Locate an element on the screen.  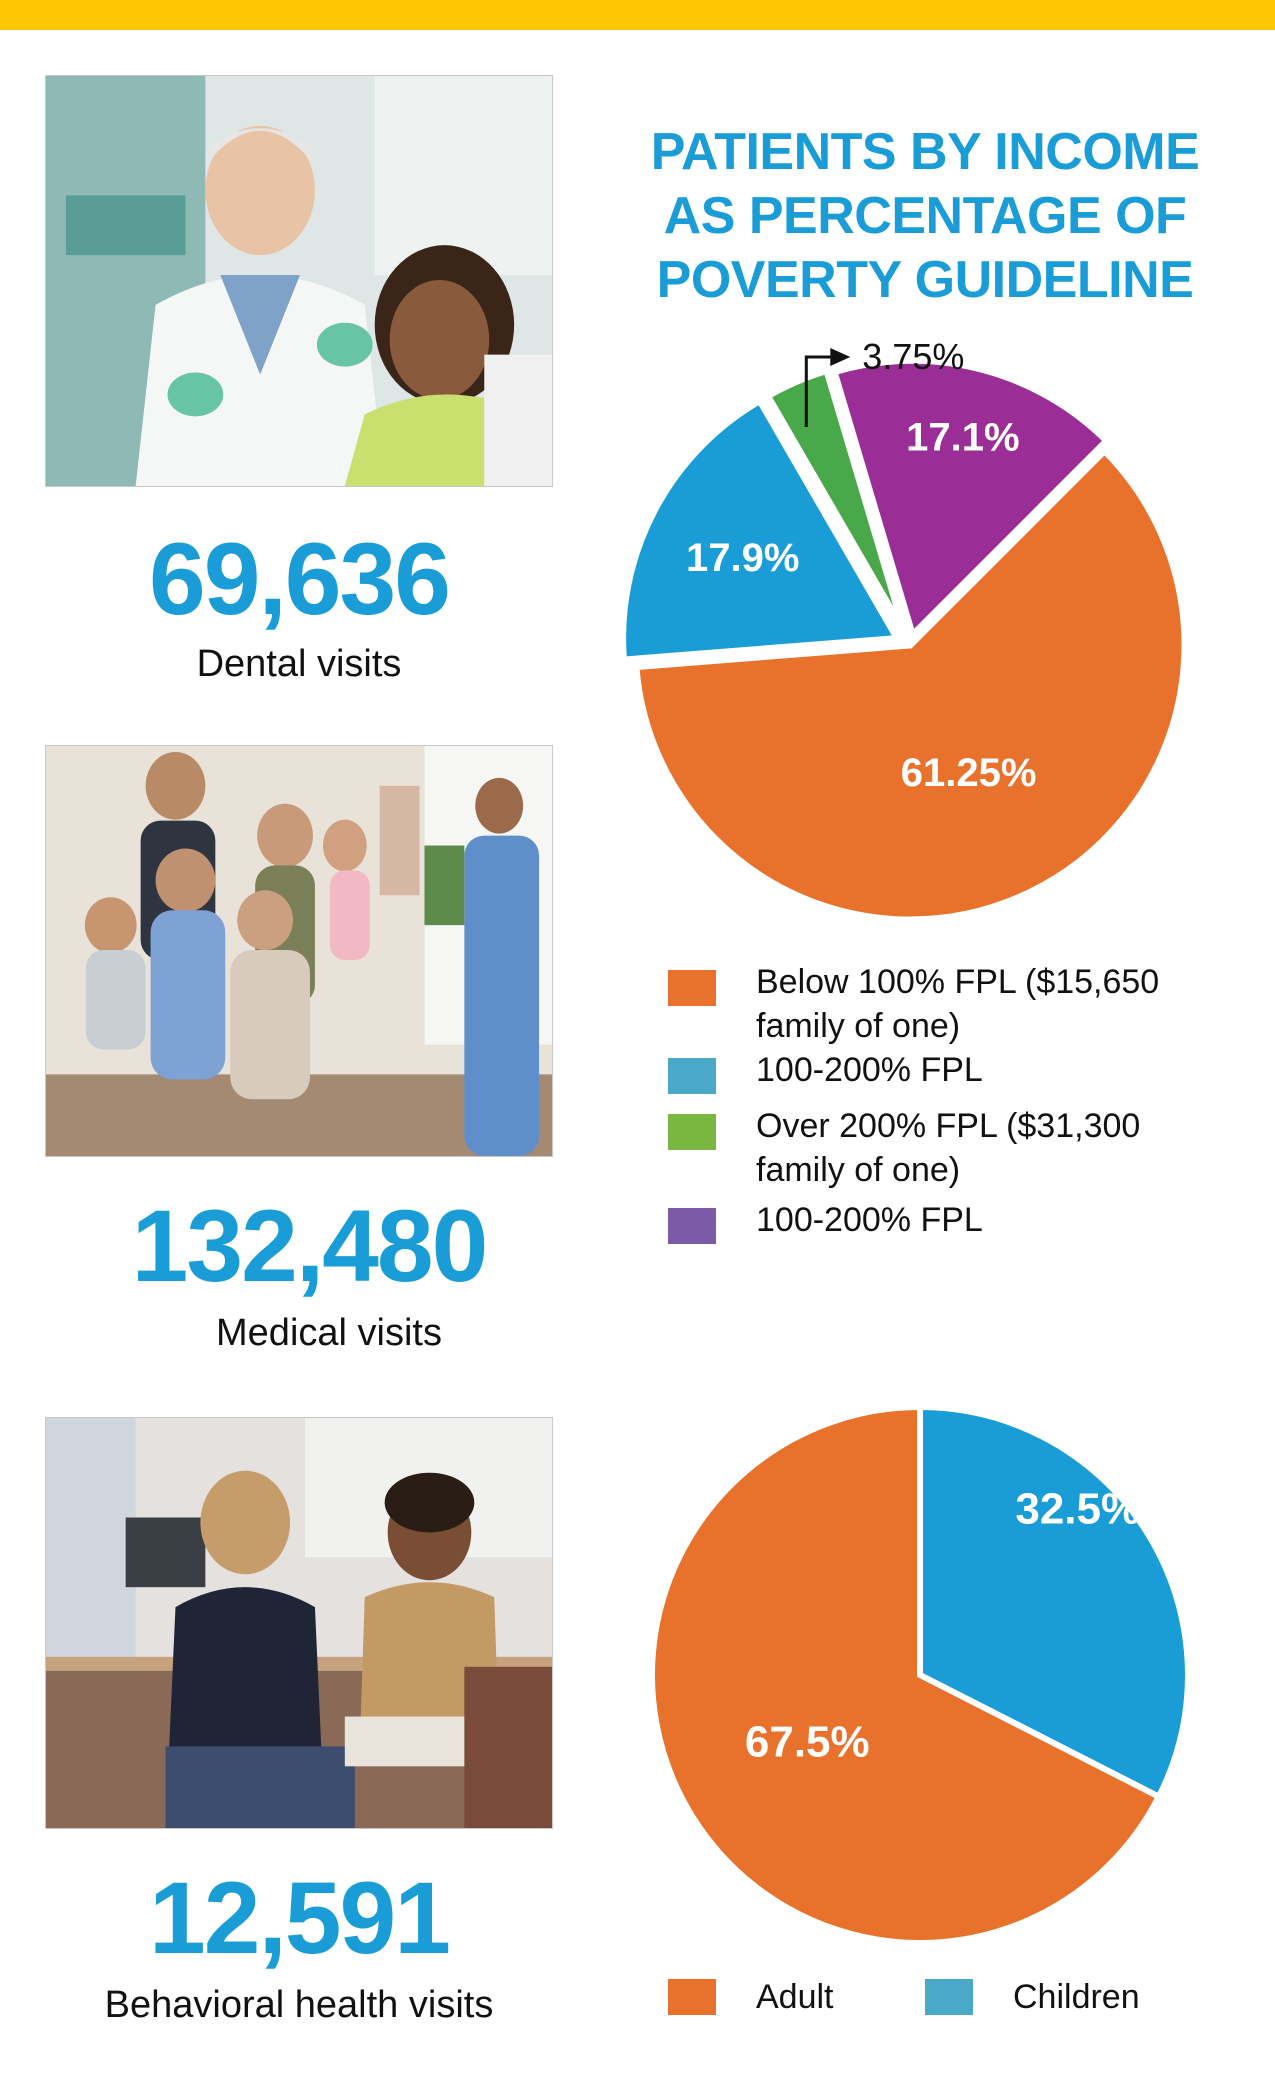
medical-visits-label: Medical visits is located at coordinates (329, 1333).